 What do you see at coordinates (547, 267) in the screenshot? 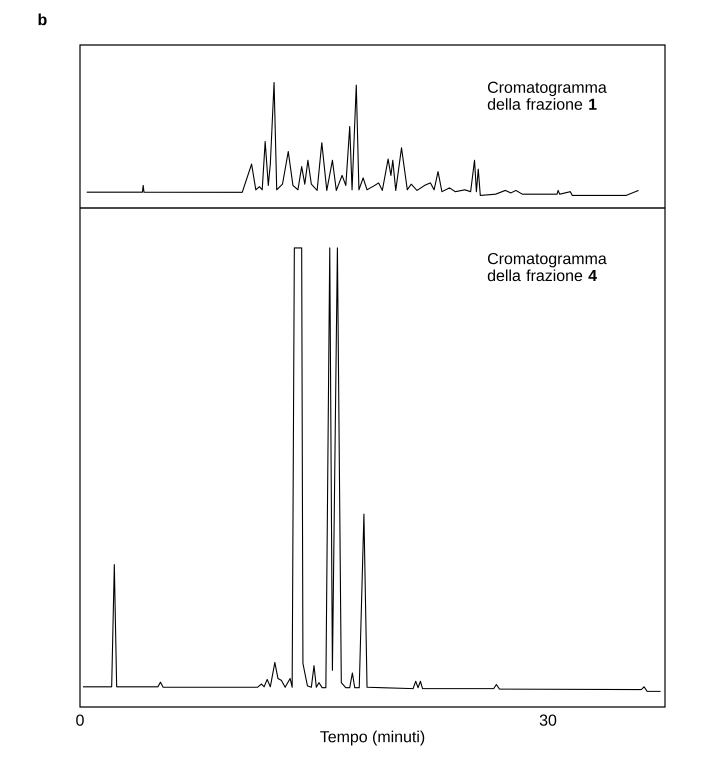
I see `text: Cromatogramma della frazione 4` at bounding box center [547, 267].